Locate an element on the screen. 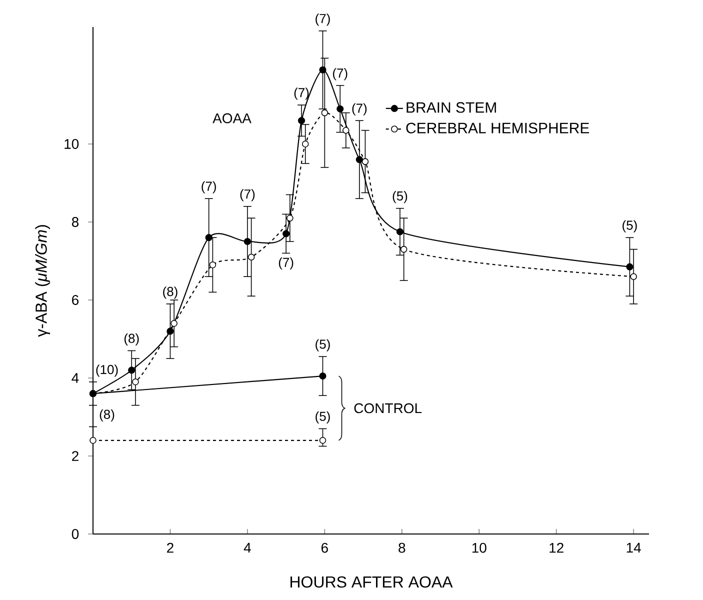 The height and width of the screenshot is (600, 703). legend-label: CEREBRAL HEMISPHERE is located at coordinates (498, 128).